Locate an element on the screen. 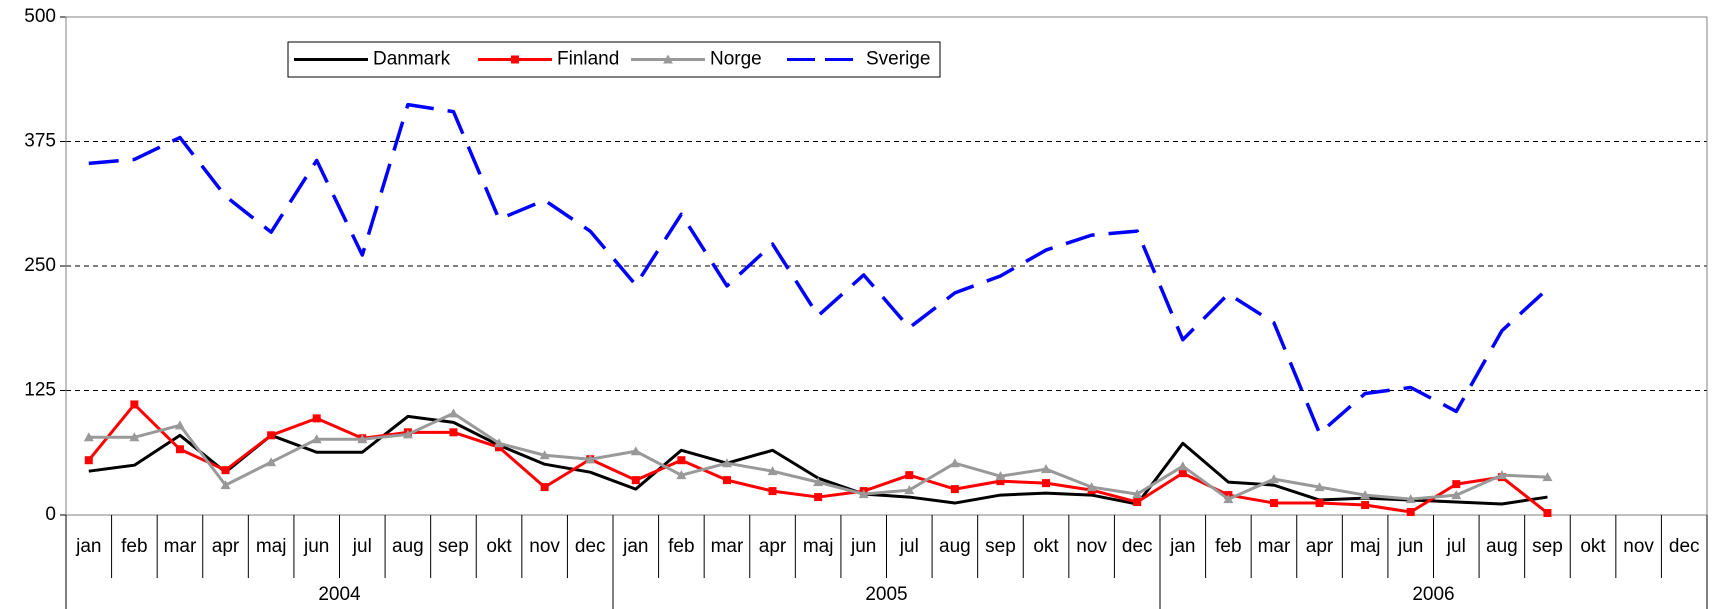 This screenshot has height=609, width=1715. y-tick-label: 125 is located at coordinates (40, 390).